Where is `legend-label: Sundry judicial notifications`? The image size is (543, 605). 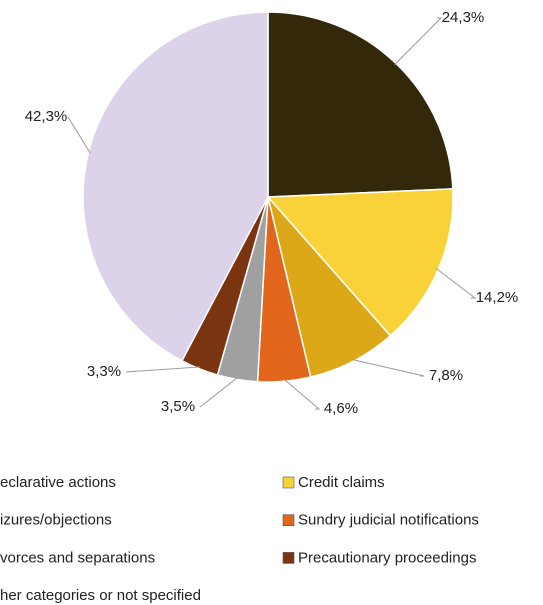
legend-label: Sundry judicial notifications is located at coordinates (388, 520).